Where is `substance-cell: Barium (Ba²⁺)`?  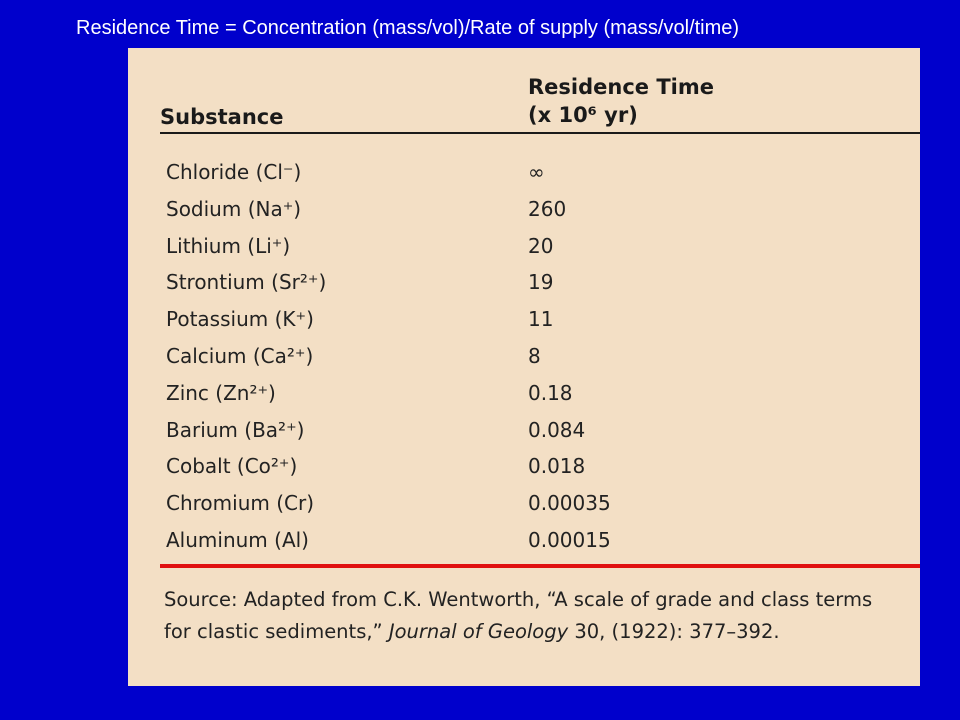
substance-cell: Barium (Ba²⁺) is located at coordinates (235, 429).